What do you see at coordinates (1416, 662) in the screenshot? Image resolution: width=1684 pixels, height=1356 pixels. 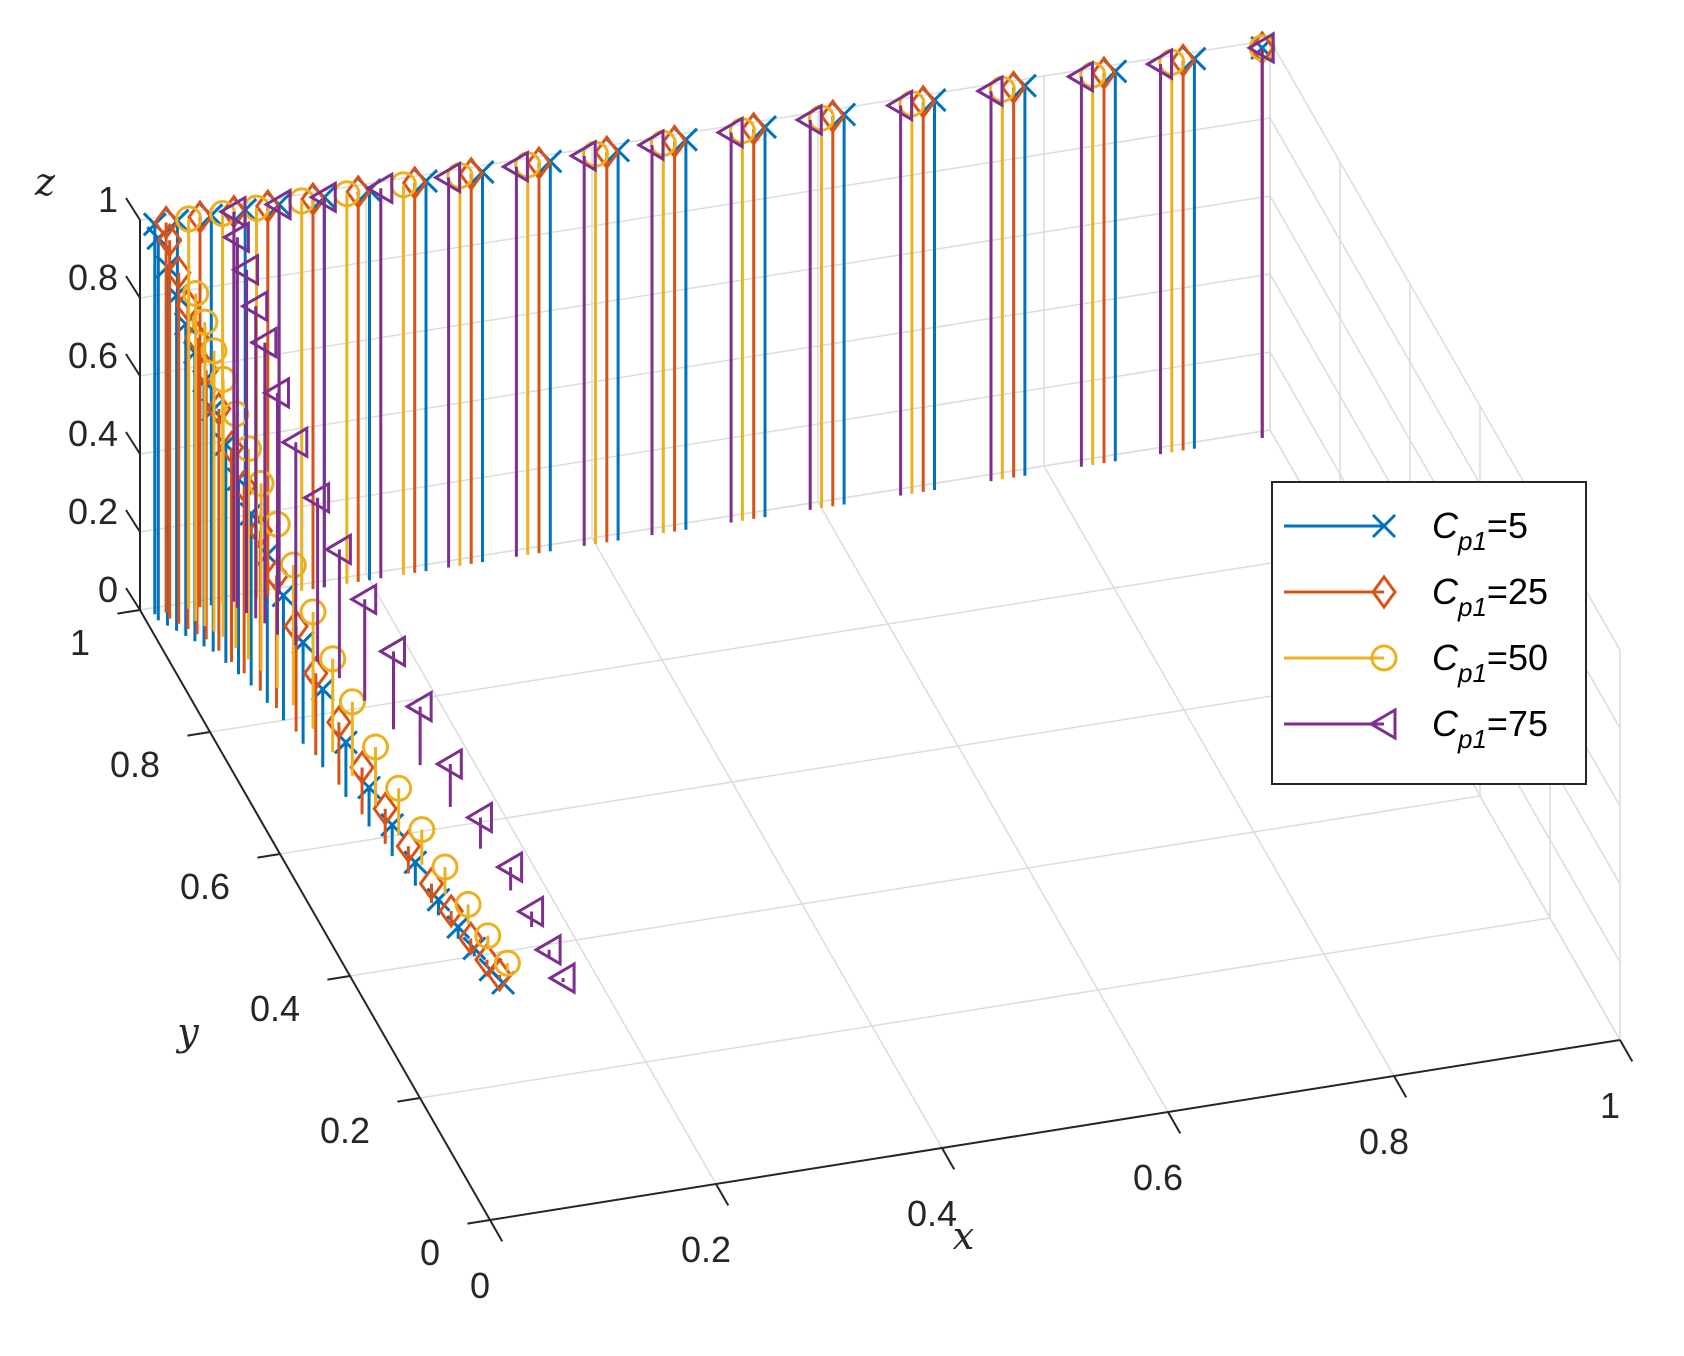 I see `legend-item: Cp1=50` at bounding box center [1416, 662].